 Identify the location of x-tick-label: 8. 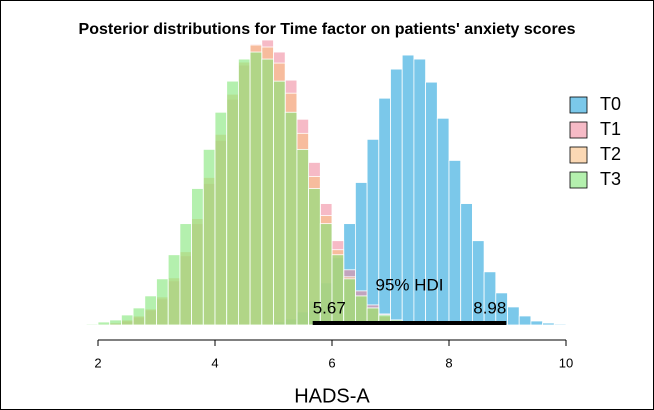
(448, 362).